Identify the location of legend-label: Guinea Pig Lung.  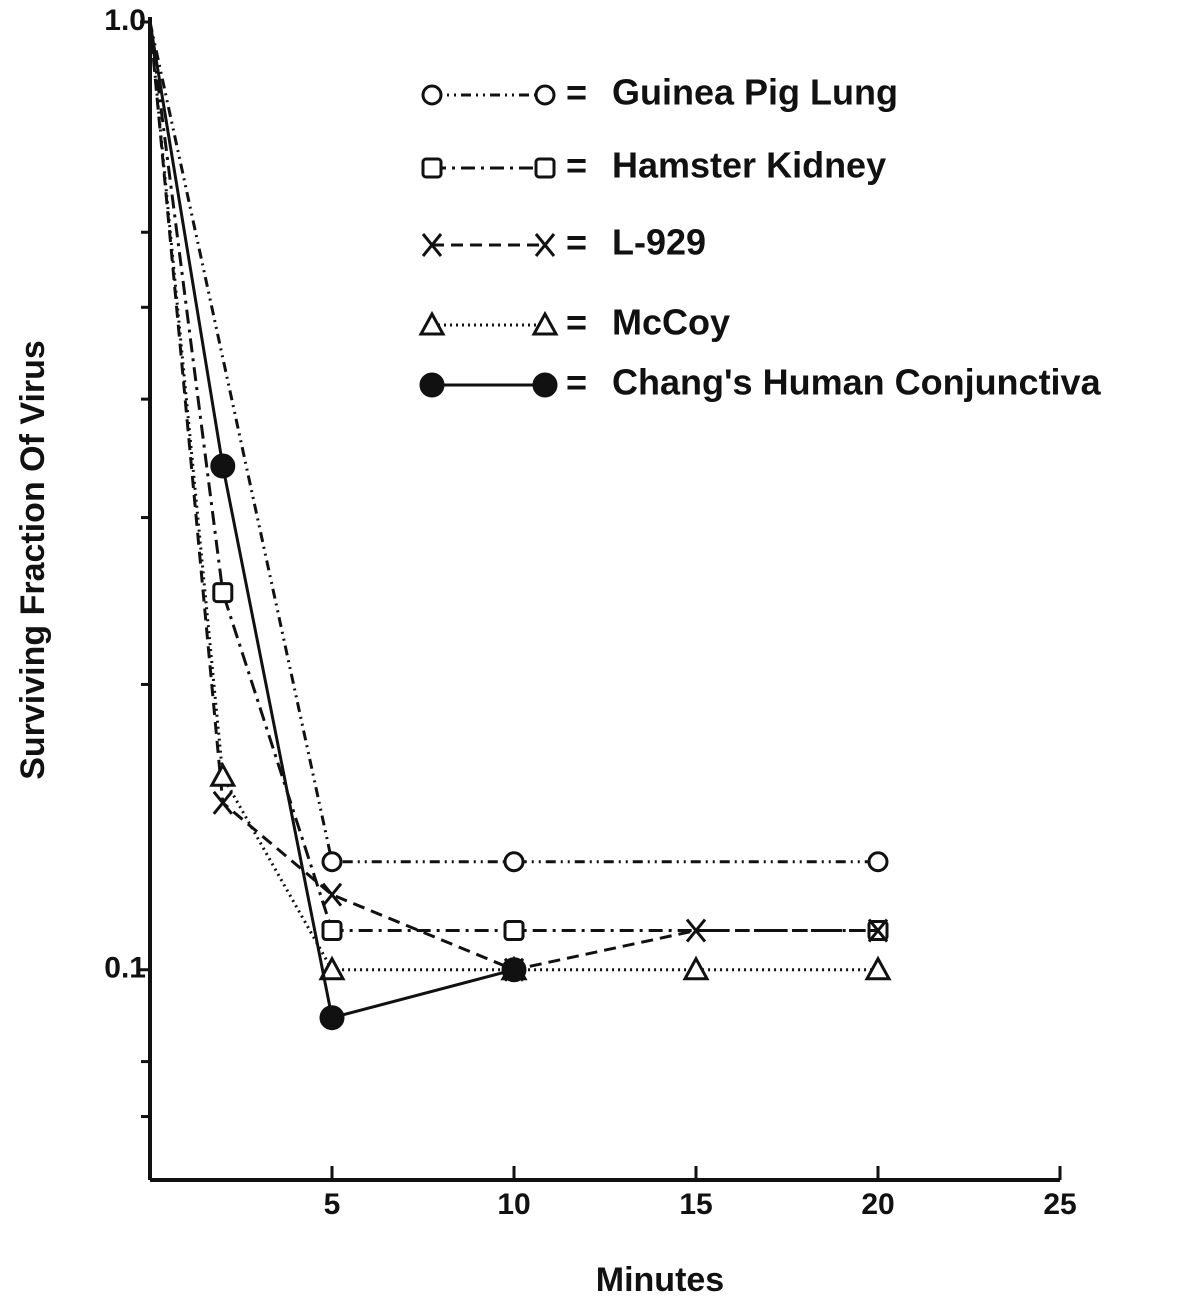
(755, 92).